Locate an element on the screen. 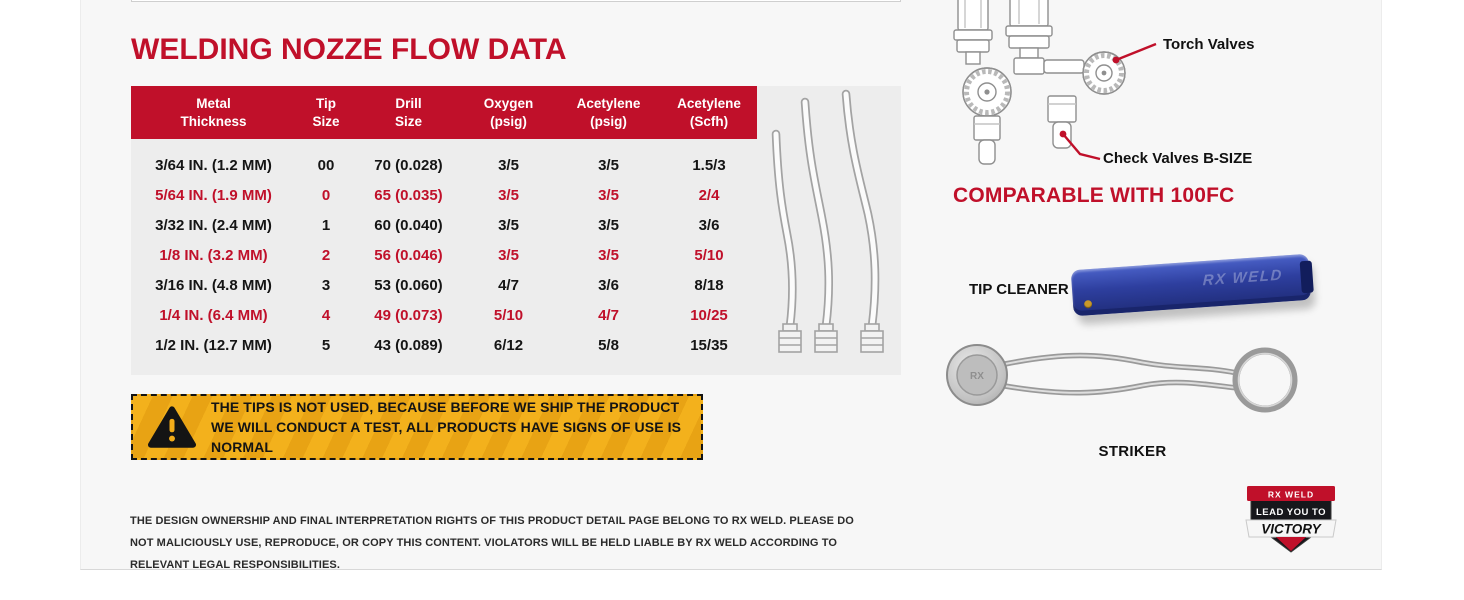 Image resolution: width=1464 pixels, height=600 pixels. table-cell: 15/35 is located at coordinates (709, 345).